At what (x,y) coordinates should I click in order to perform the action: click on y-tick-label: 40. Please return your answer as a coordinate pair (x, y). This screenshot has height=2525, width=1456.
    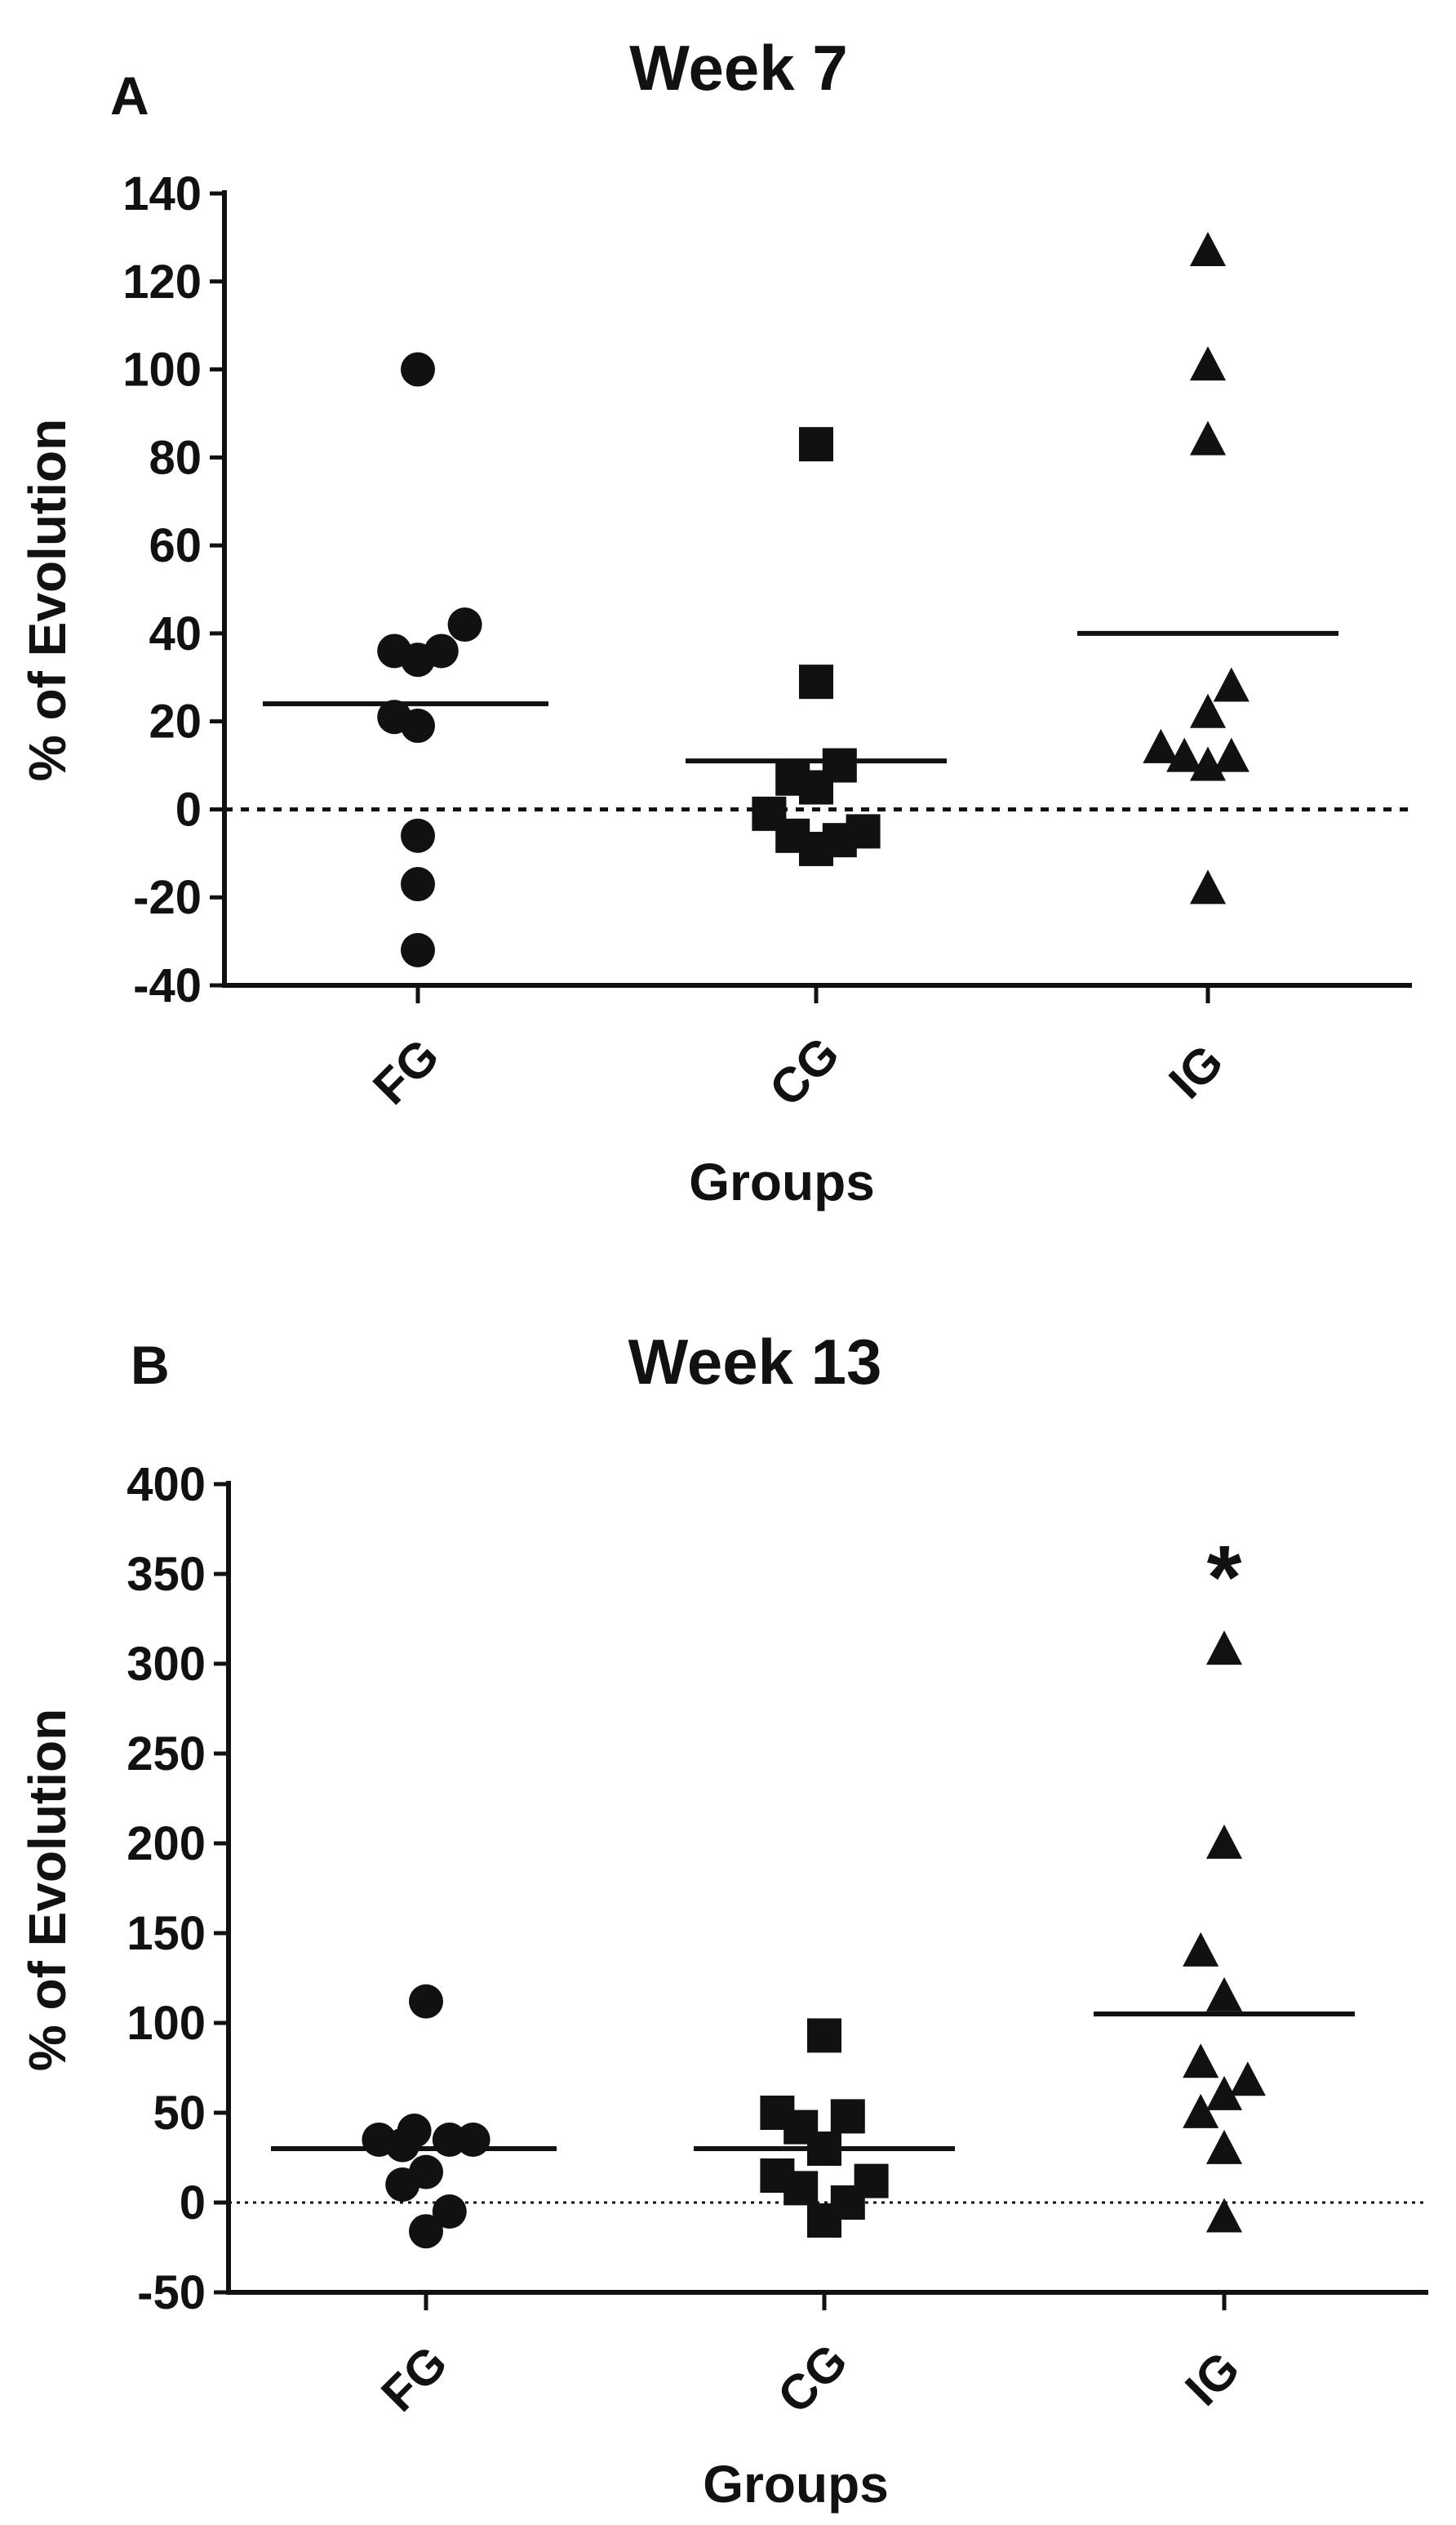
    Looking at the image, I should click on (176, 633).